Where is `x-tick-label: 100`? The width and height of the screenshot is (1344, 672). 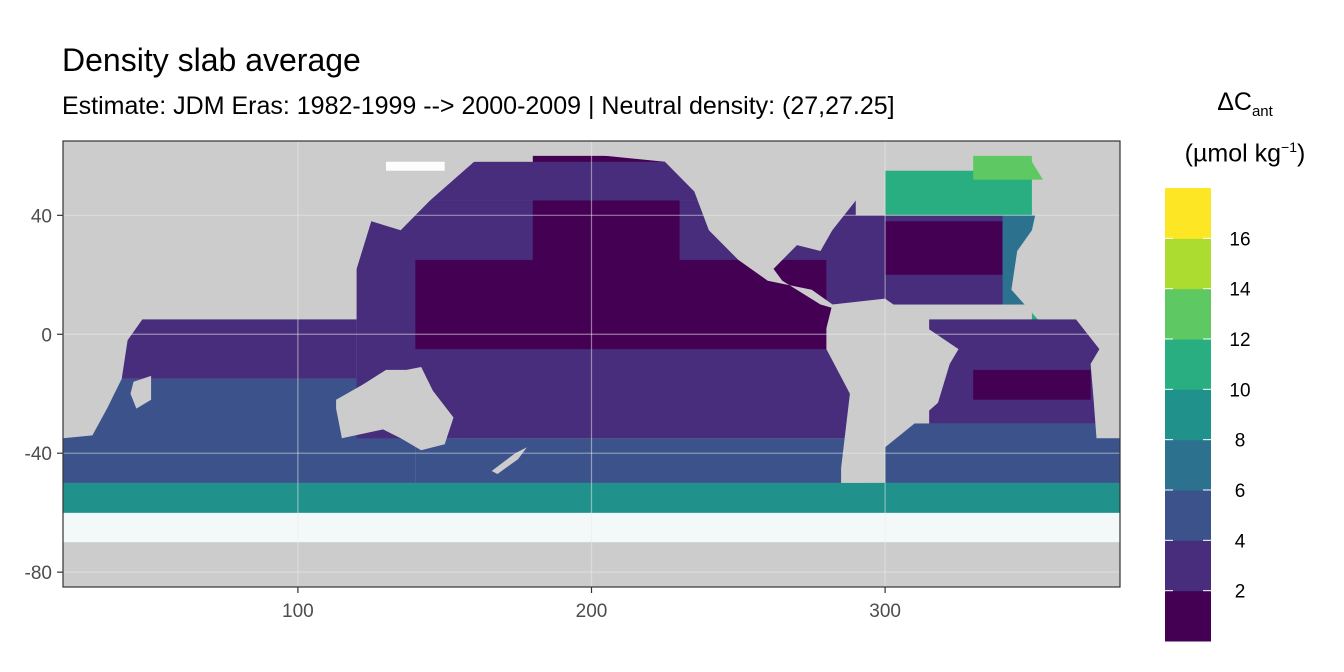
x-tick-label: 100 is located at coordinates (298, 611).